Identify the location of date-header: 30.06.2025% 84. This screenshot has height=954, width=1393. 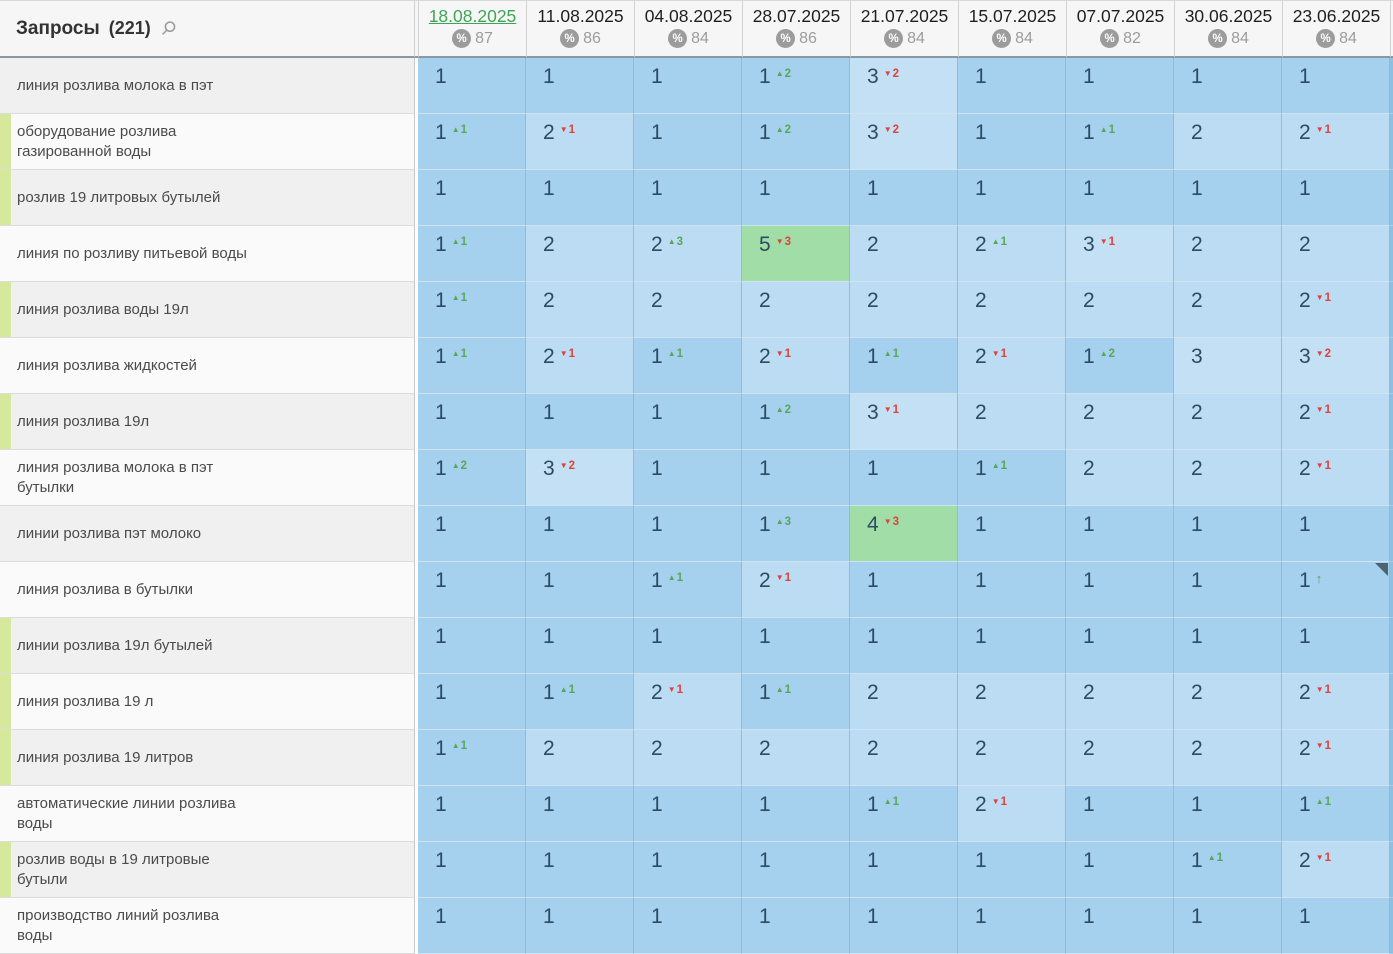
(1228, 29).